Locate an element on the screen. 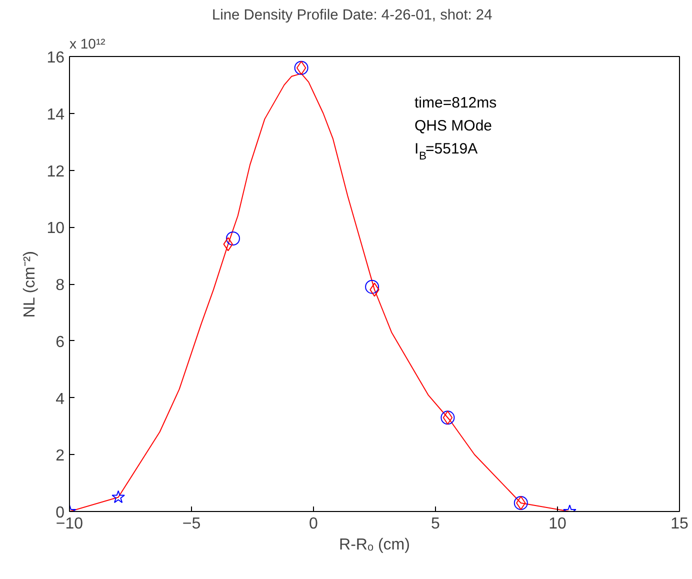 This screenshot has height=579, width=692. text: x 10¹² is located at coordinates (88, 44).